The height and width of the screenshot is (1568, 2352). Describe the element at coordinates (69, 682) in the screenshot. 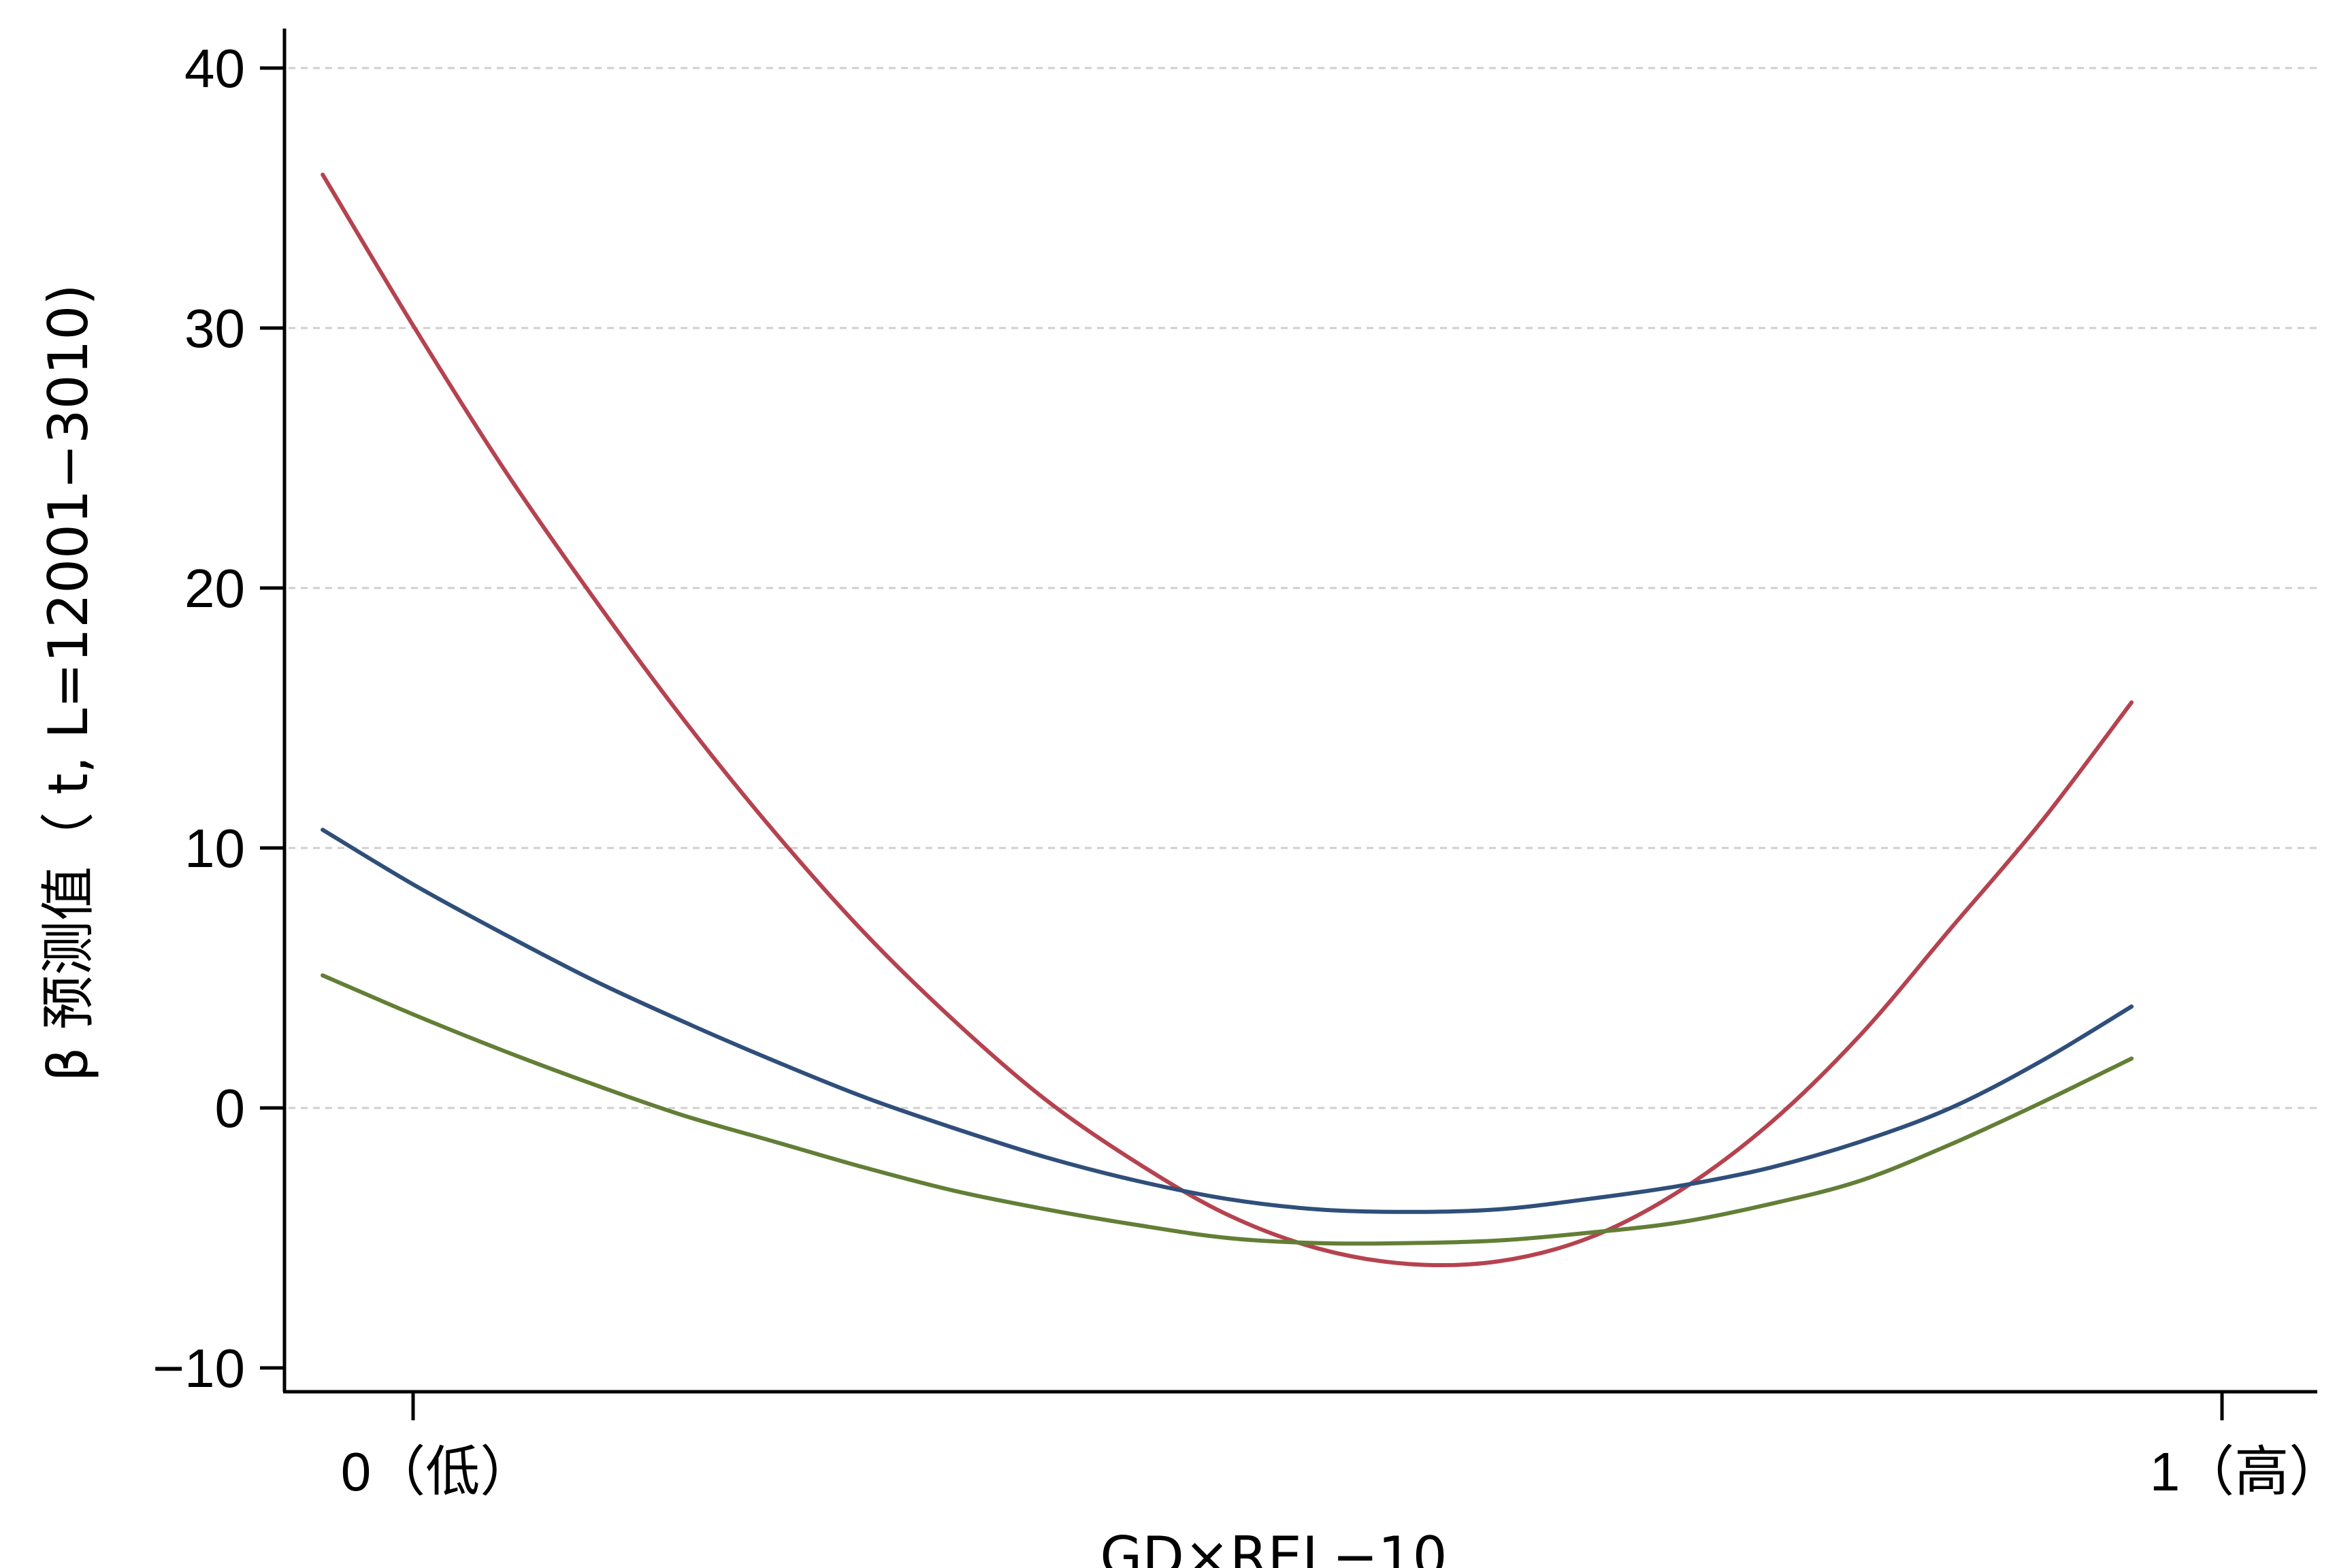

I see `y-axis-title: β 预测值（ t, L=12001−3010)` at that location.